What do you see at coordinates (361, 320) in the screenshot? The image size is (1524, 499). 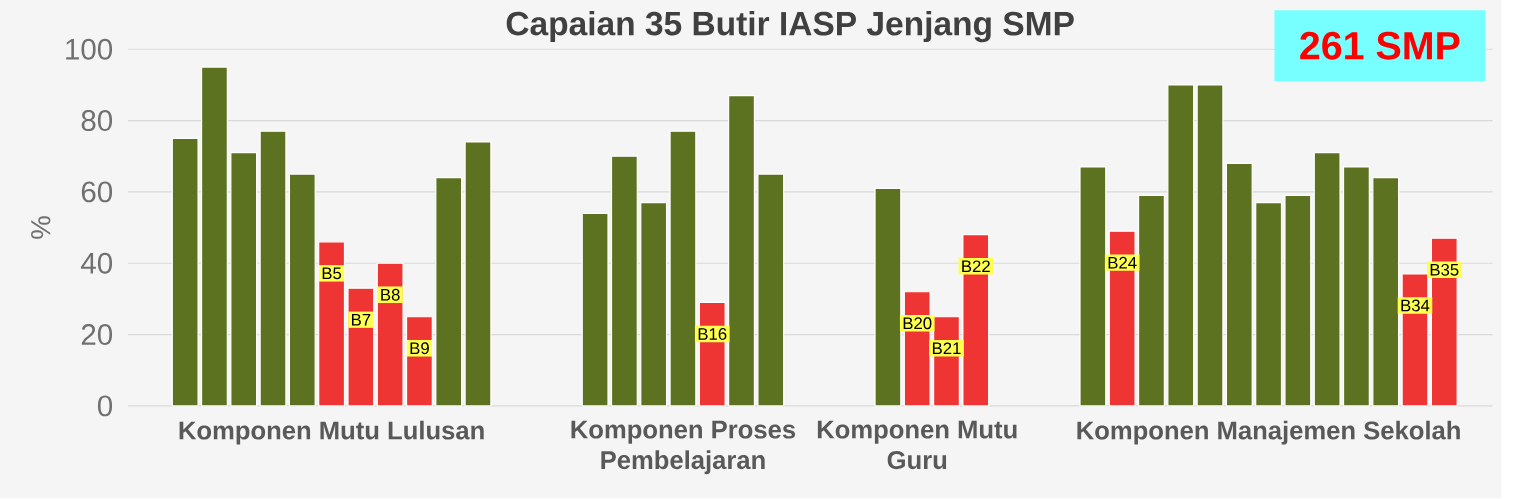 I see `data-label: B7` at bounding box center [361, 320].